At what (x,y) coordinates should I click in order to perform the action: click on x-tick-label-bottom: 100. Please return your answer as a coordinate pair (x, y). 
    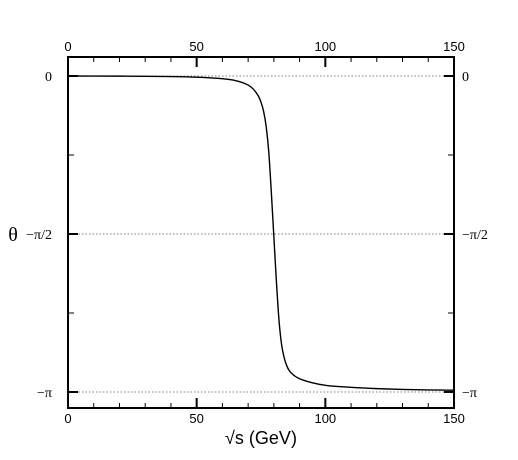
    Looking at the image, I should click on (325, 418).